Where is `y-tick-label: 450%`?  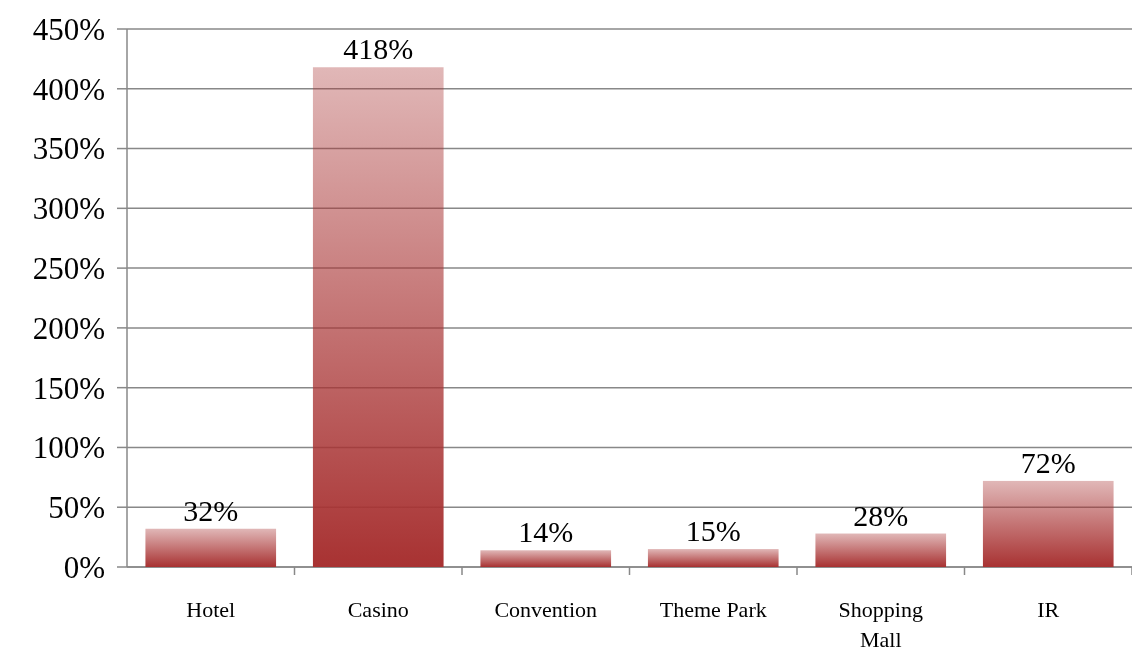
y-tick-label: 450% is located at coordinates (68, 29).